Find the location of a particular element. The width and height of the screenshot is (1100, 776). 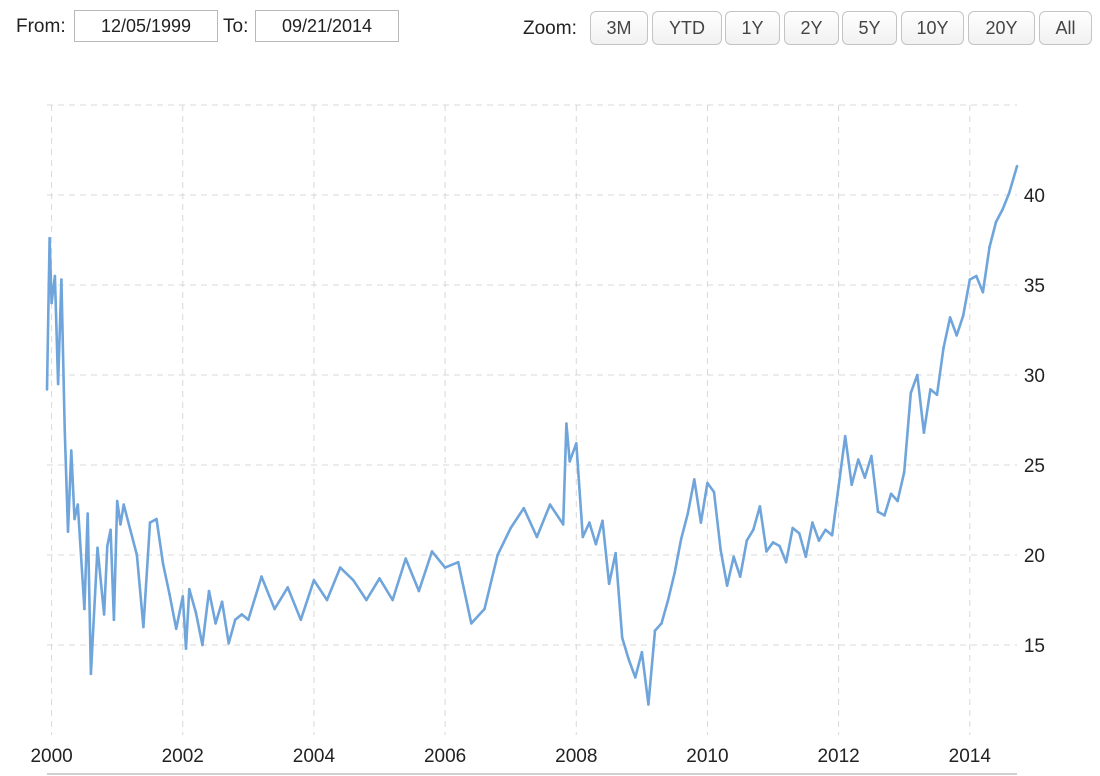

zoom-2y-button: 2Y is located at coordinates (811, 28).